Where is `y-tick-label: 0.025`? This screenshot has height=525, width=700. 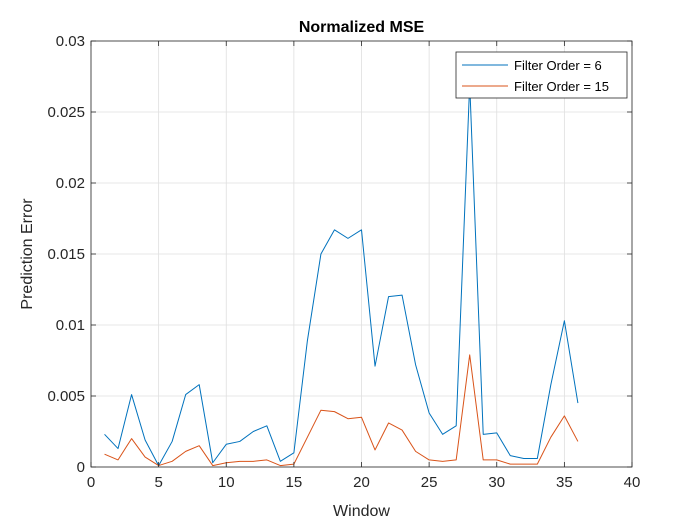
y-tick-label: 0.025 is located at coordinates (66, 112).